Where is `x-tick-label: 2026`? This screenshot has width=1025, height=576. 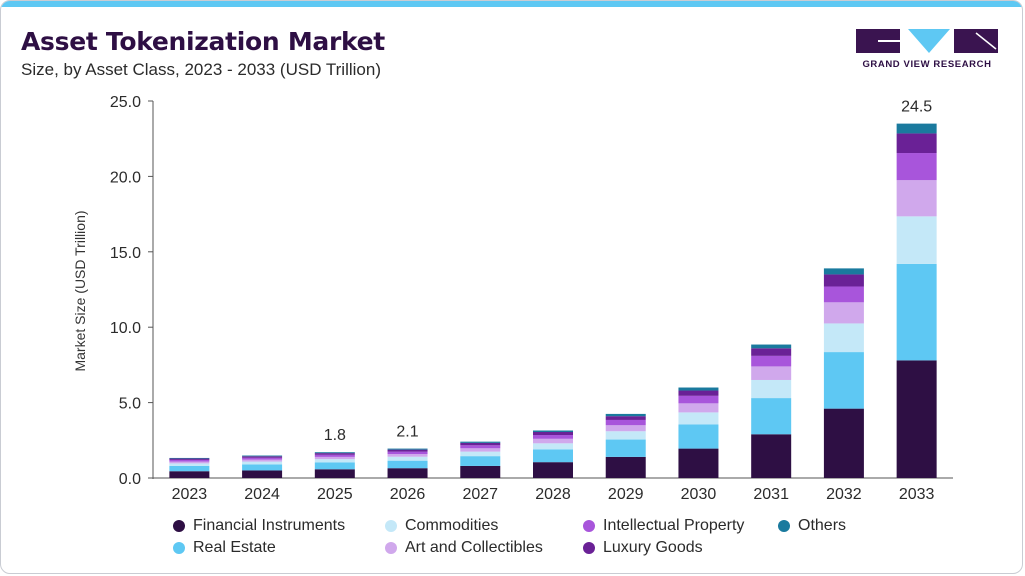
x-tick-label: 2026 is located at coordinates (408, 494).